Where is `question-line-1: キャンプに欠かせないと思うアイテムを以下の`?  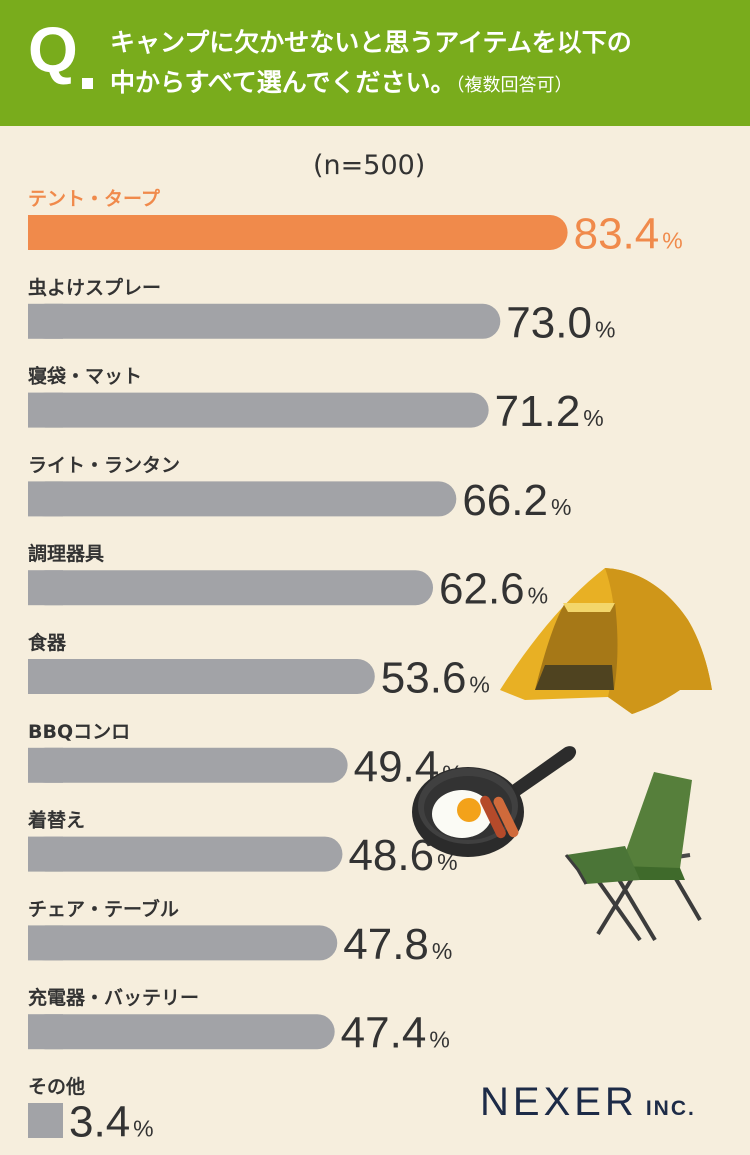
question-line-1: キャンプに欠かせないと思うアイテムを以下の is located at coordinates (371, 42).